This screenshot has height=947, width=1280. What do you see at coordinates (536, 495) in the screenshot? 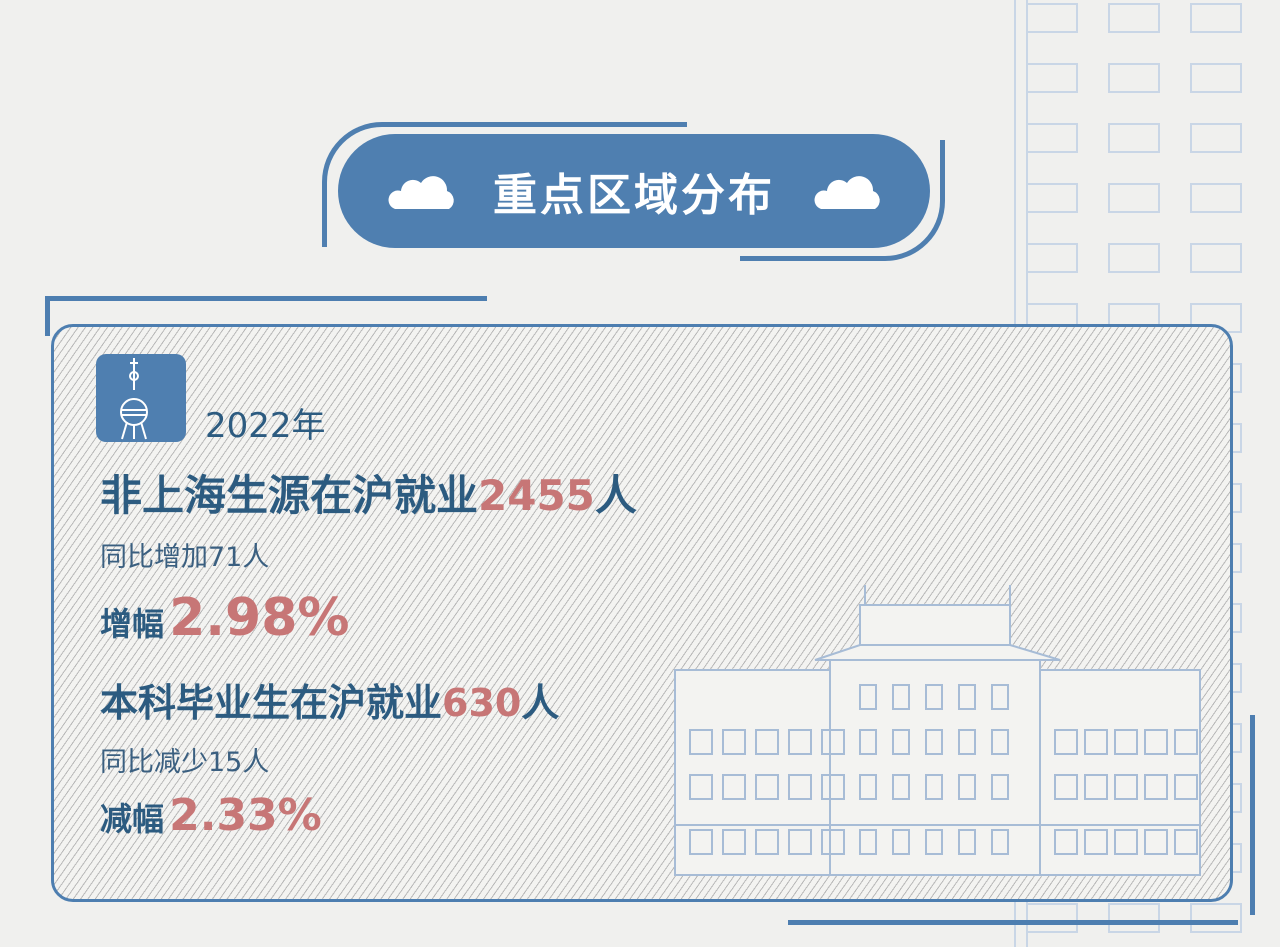
I see `stat1-value: 2455` at bounding box center [536, 495].